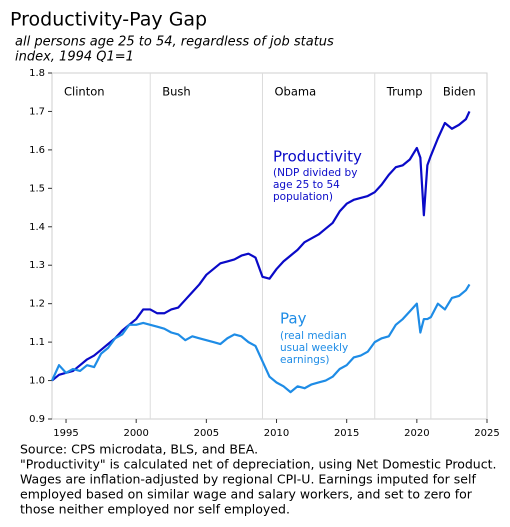 The height and width of the screenshot is (527, 510). I want to click on subtitle: index, 1994 Q1=1, so click(74, 57).